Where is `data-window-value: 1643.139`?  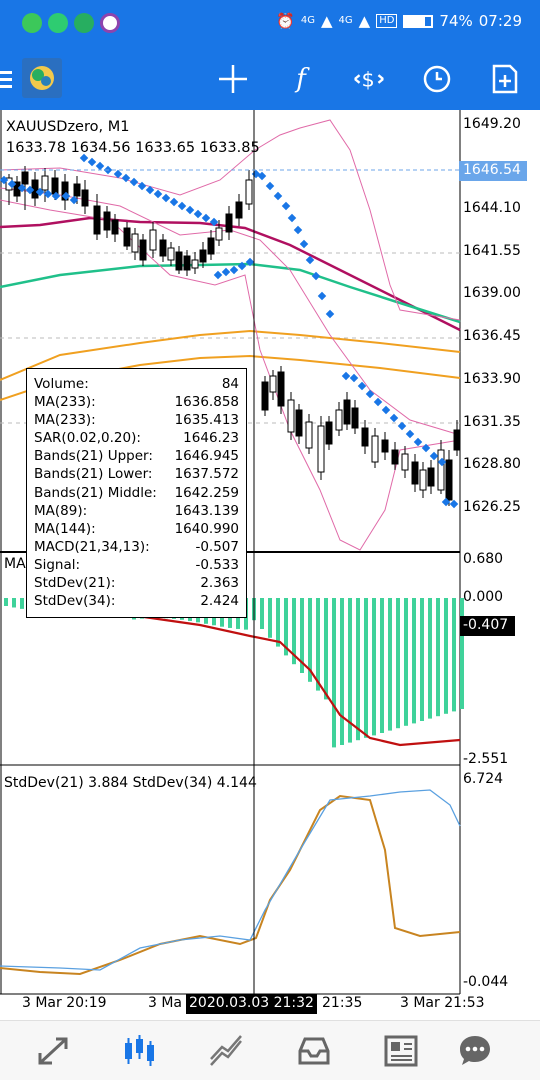 data-window-value: 1643.139 is located at coordinates (206, 510).